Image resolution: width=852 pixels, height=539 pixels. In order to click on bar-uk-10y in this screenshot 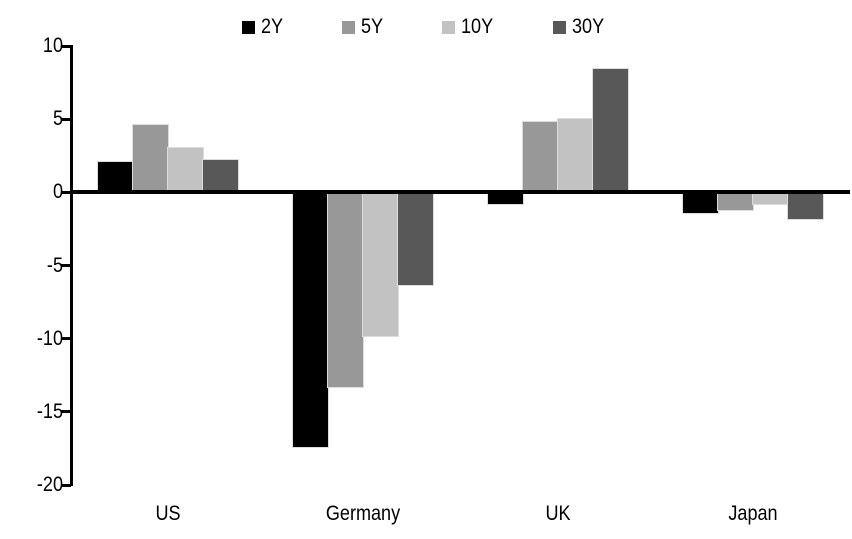, I will do `click(575, 156)`.